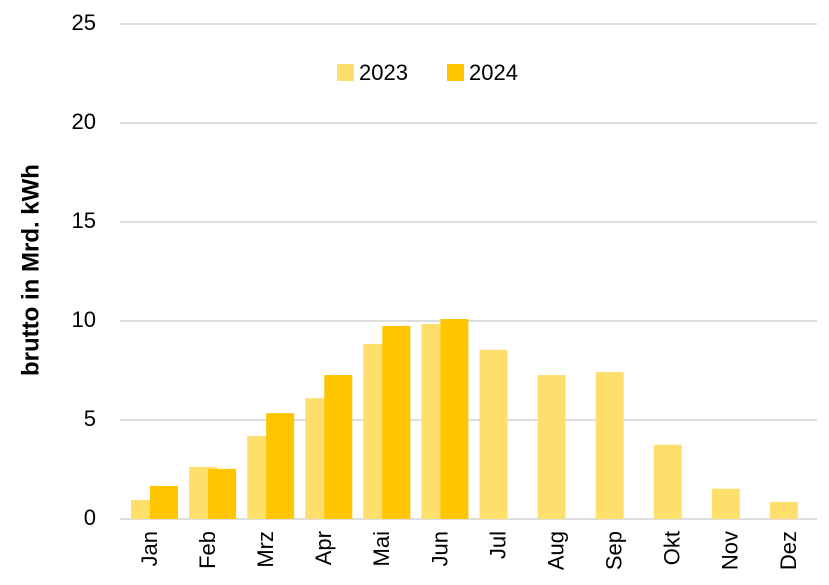 The width and height of the screenshot is (829, 585). I want to click on y-tick-label: 15, so click(84, 220).